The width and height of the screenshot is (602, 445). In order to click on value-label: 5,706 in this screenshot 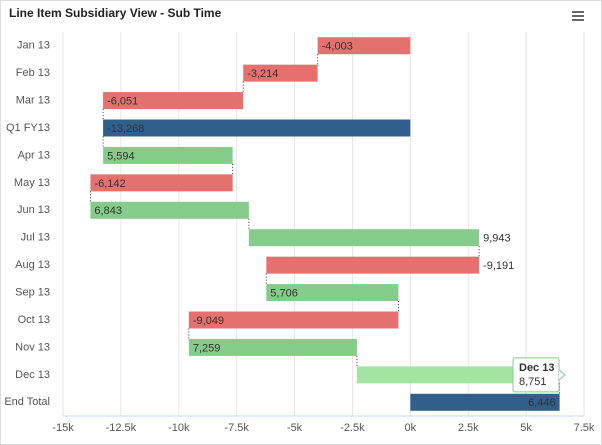, I will do `click(284, 293)`.